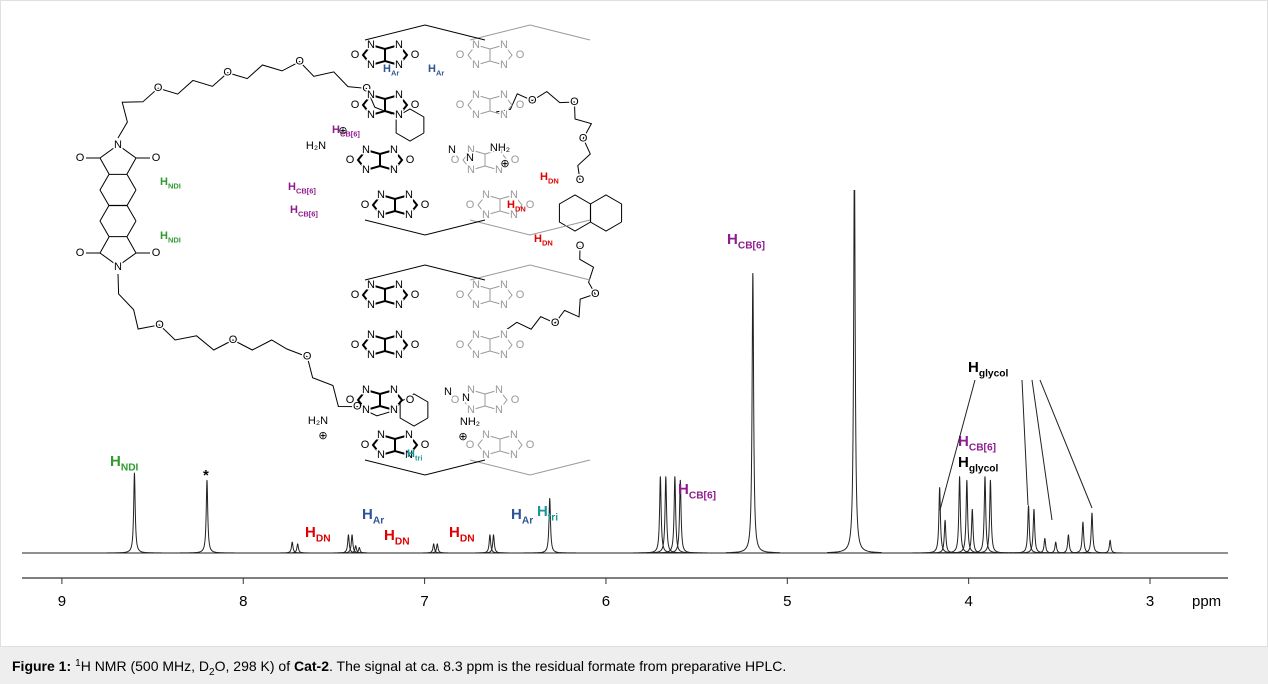 The image size is (1268, 684). What do you see at coordinates (254, 666) in the screenshot?
I see `caption-part: O, 298 K) of` at bounding box center [254, 666].